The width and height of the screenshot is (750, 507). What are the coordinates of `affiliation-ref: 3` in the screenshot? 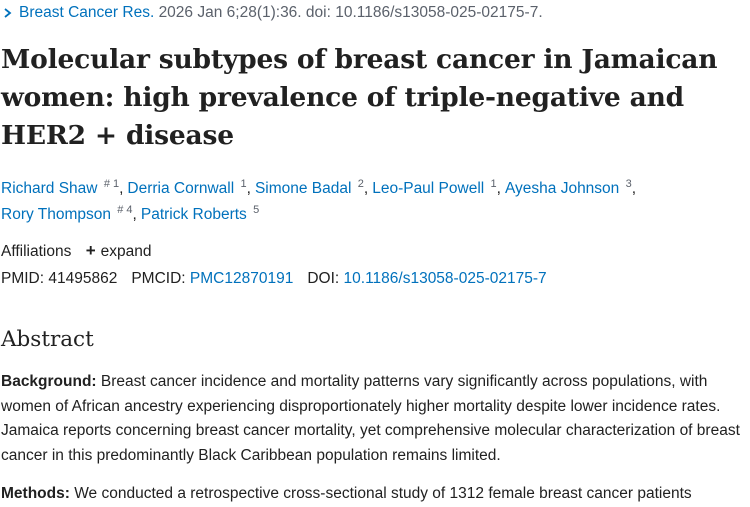 It's located at (628, 184).